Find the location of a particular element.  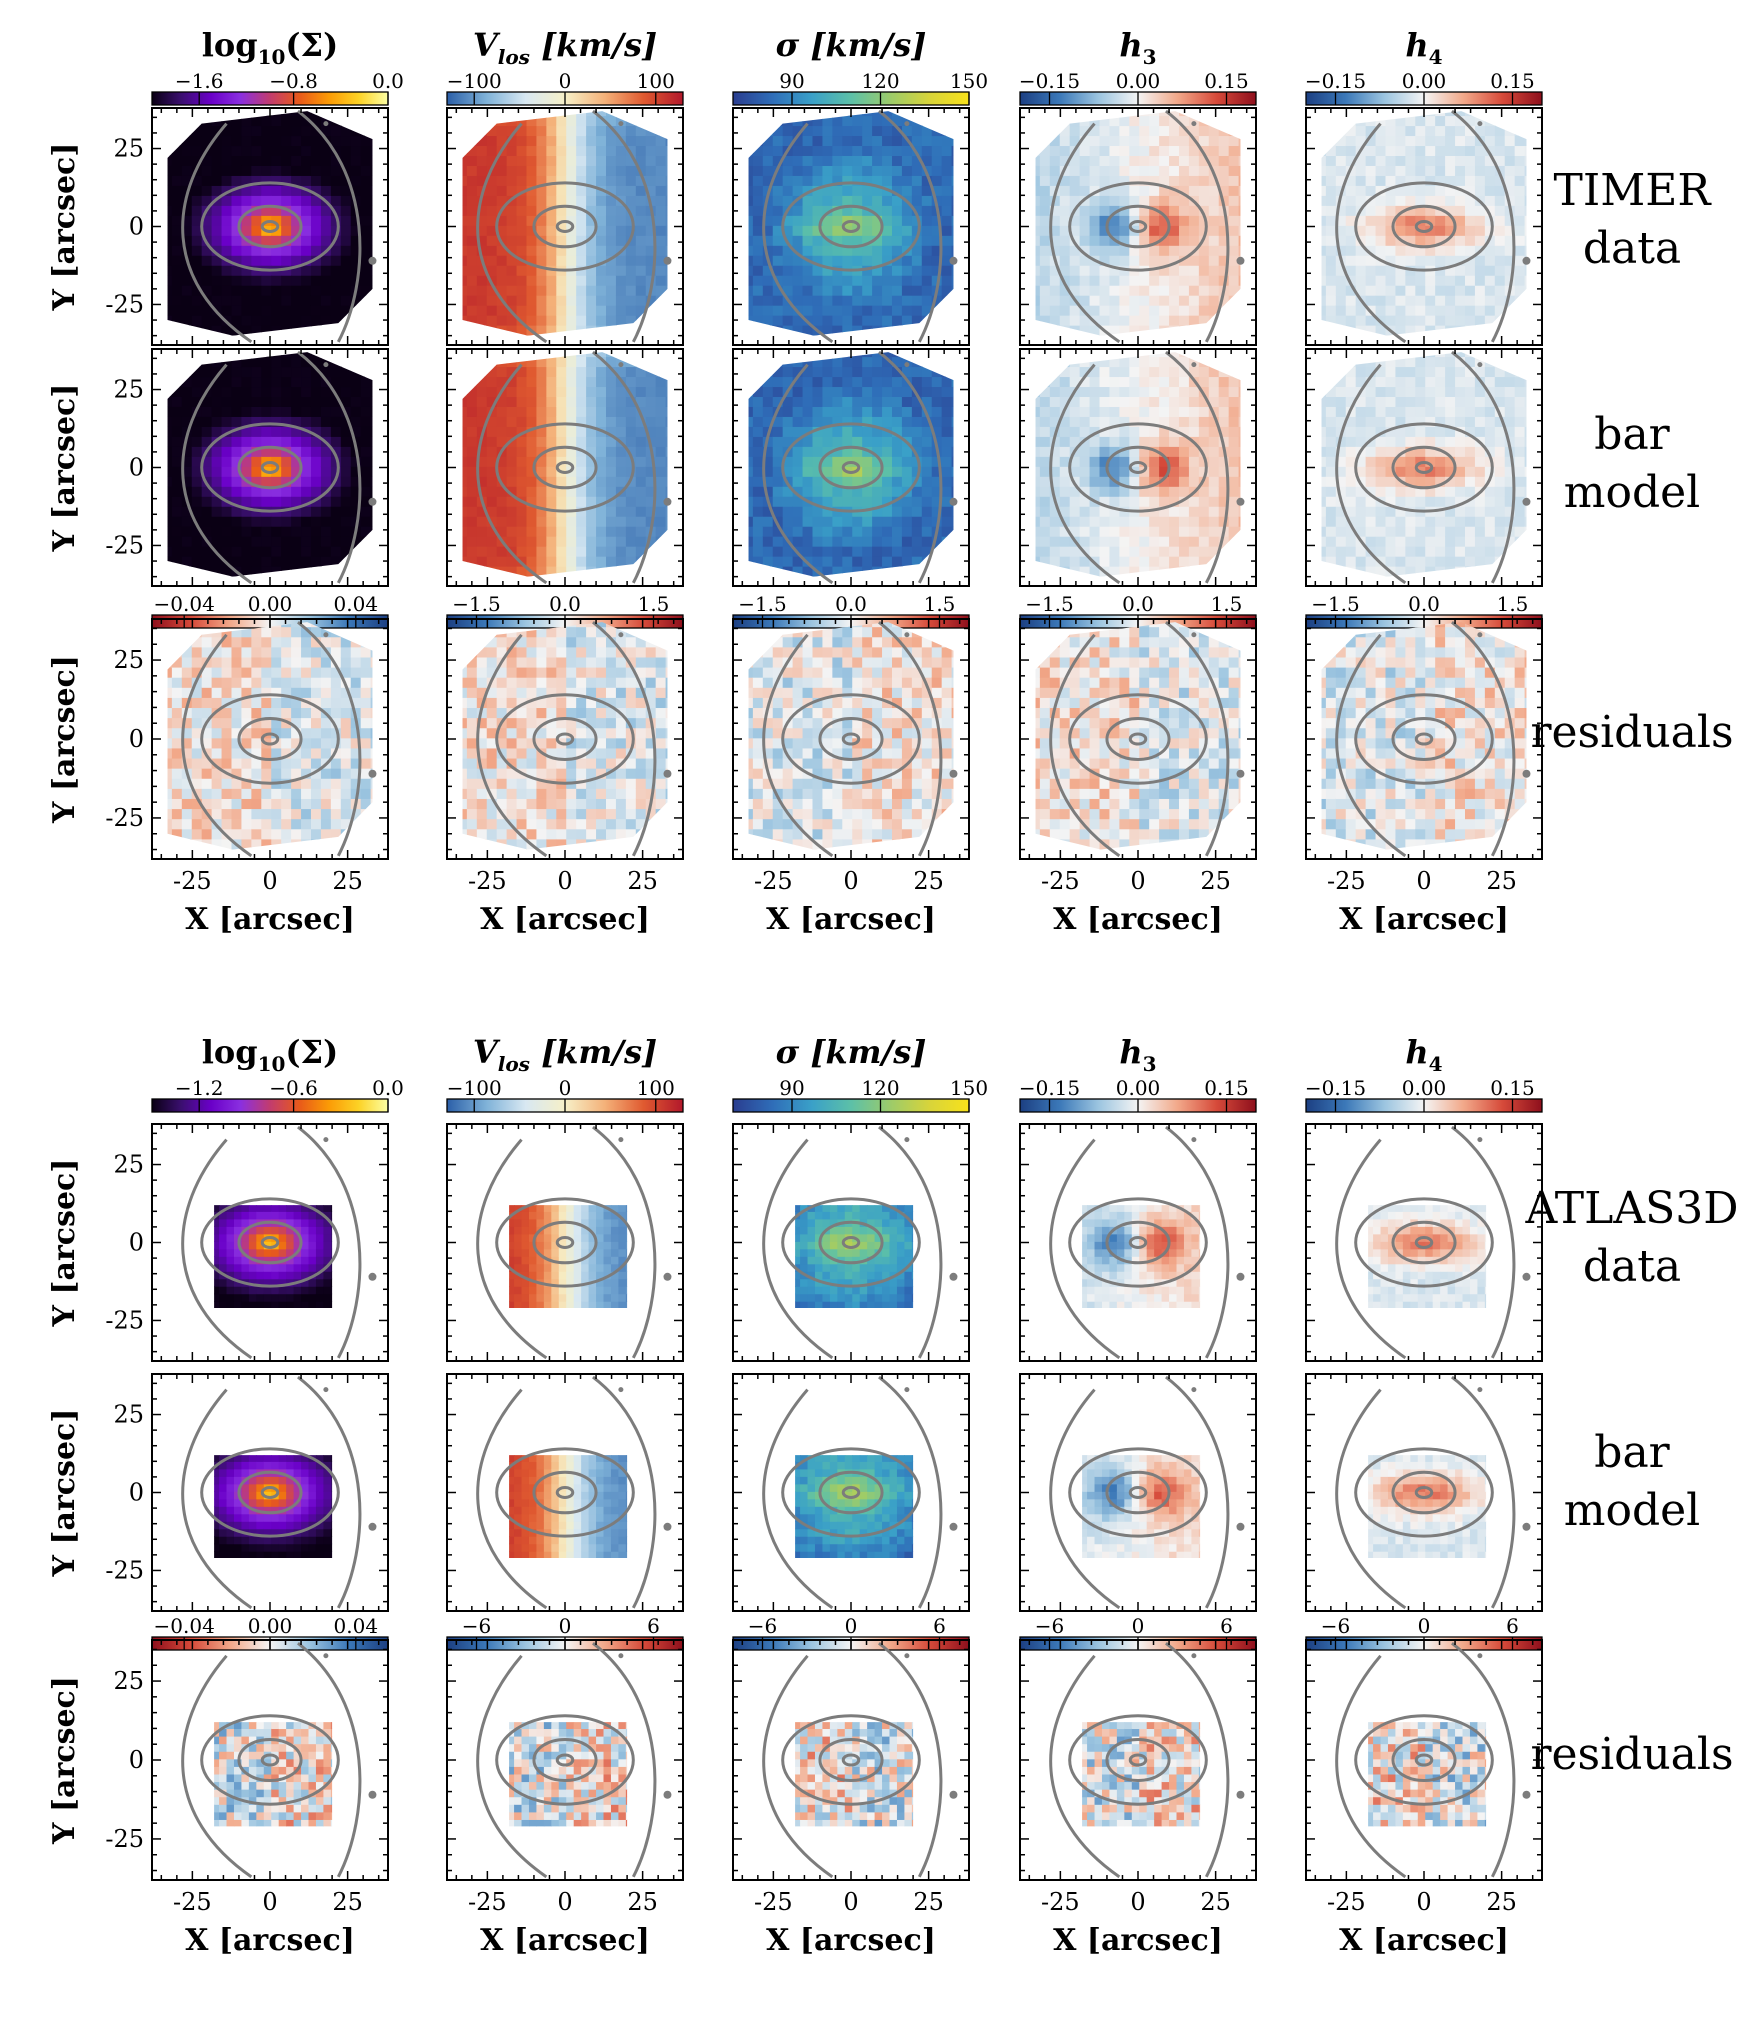

column-title: h3 is located at coordinates (1137, 47).